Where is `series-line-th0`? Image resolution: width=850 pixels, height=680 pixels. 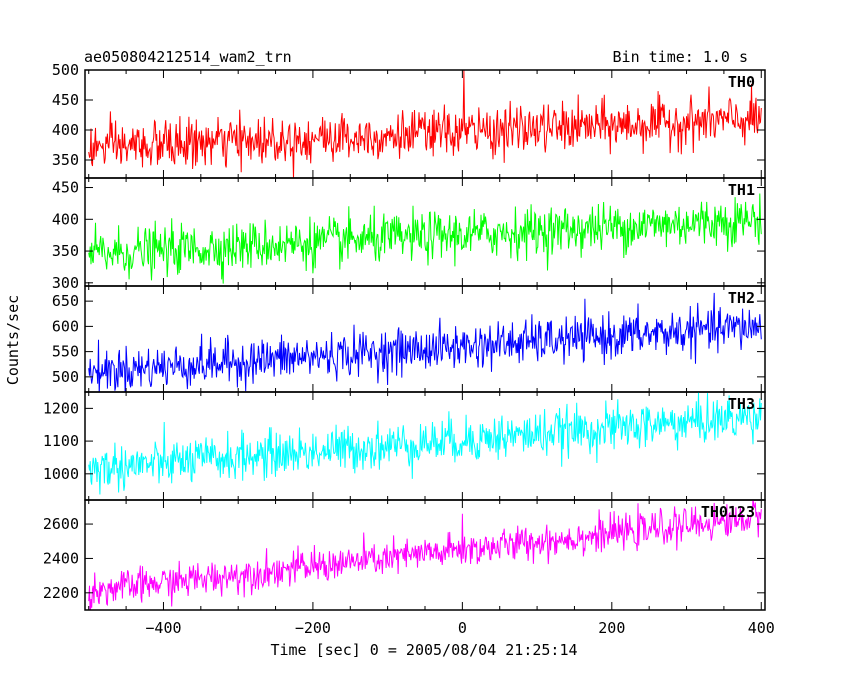
series-line-th0 is located at coordinates (425, 124).